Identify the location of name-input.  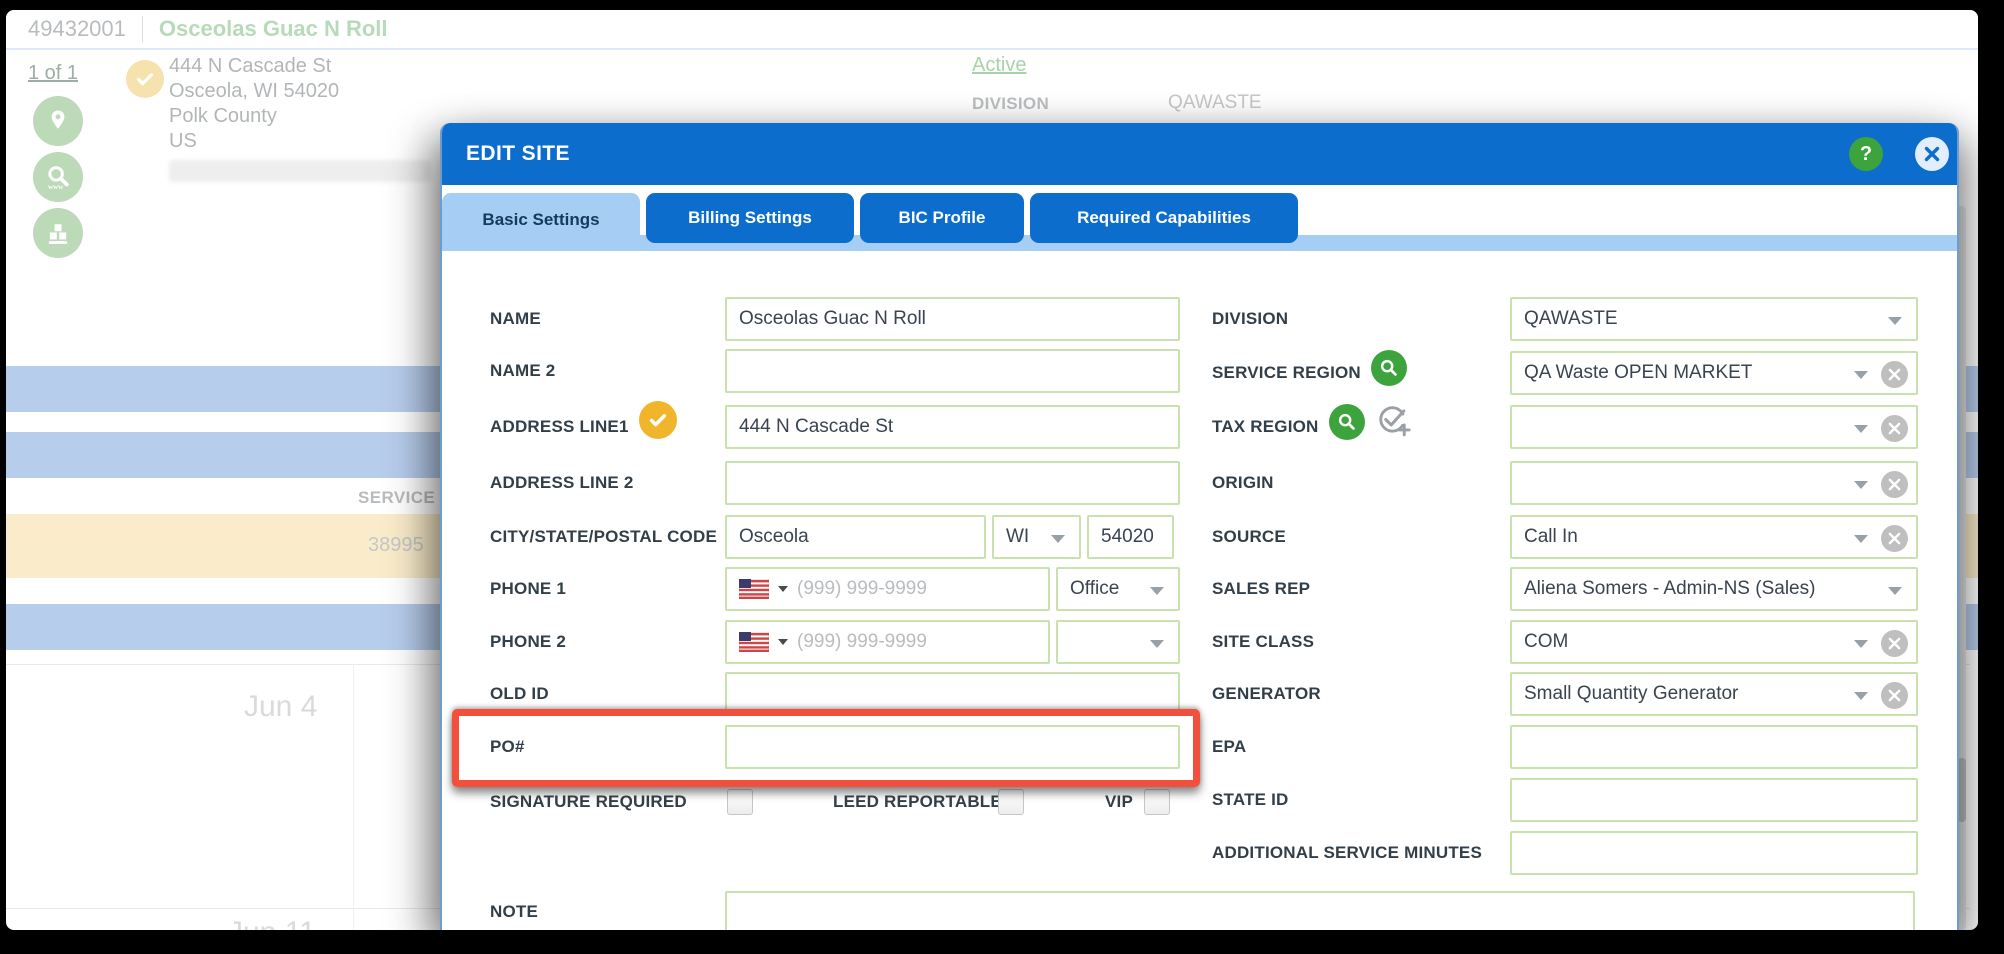
(952, 319).